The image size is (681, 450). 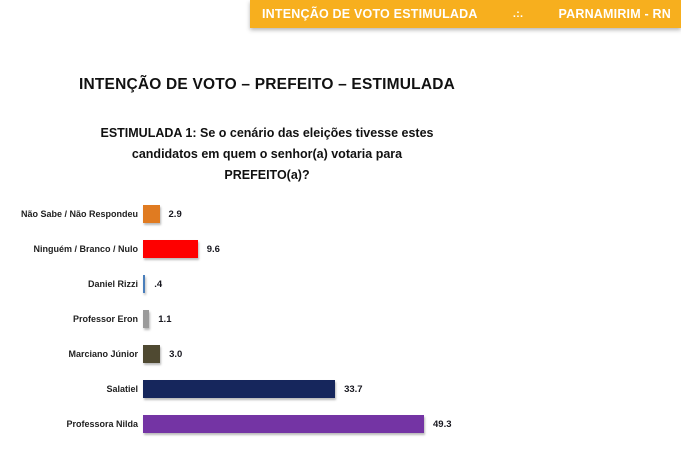 I want to click on bar-category-label: Ninguém / Branco / Nulo, so click(x=85, y=249).